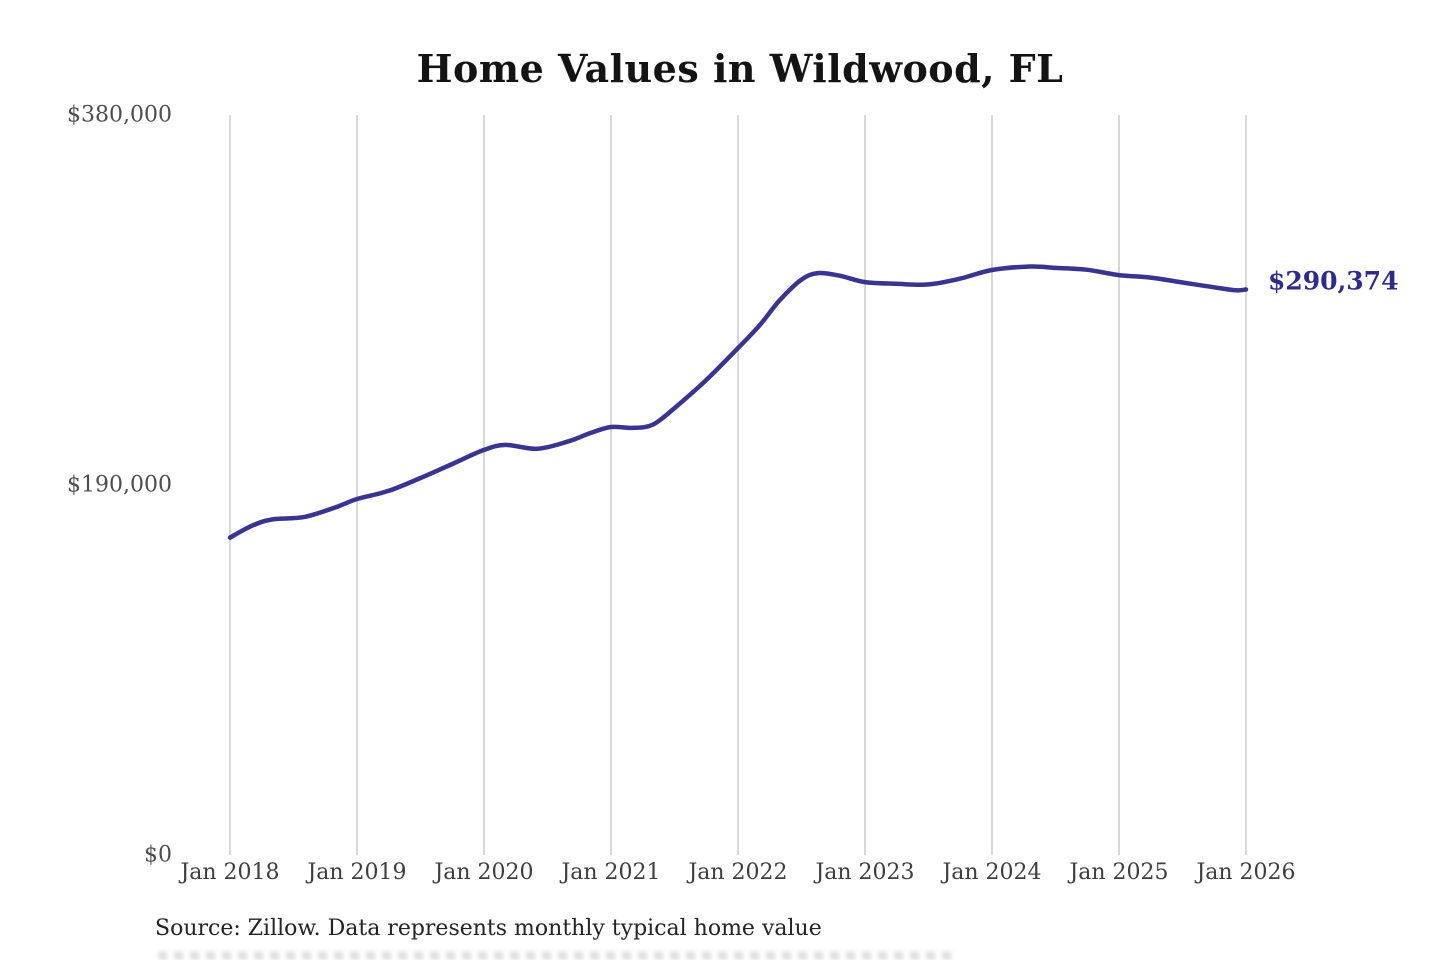 The width and height of the screenshot is (1440, 960). I want to click on x-tick-label-2025: Jan 2025, so click(1119, 872).